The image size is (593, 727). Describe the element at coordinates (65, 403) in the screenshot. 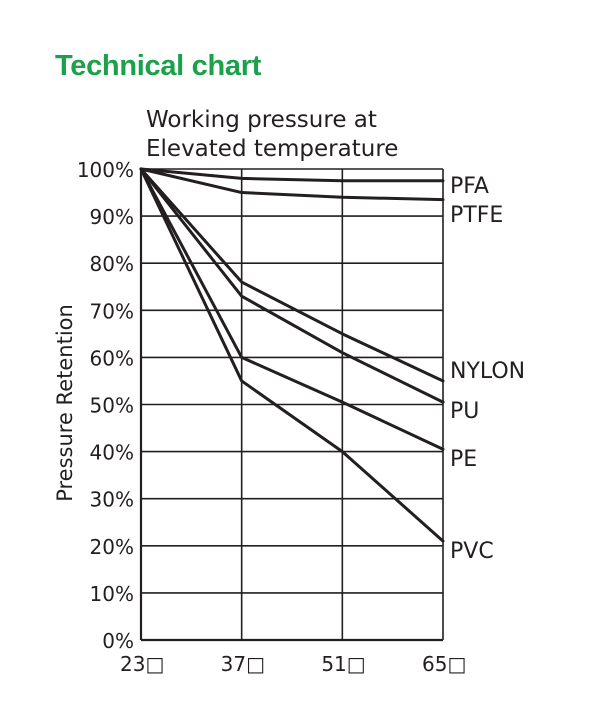

I see `y-axis-label: Pressure Retention` at that location.